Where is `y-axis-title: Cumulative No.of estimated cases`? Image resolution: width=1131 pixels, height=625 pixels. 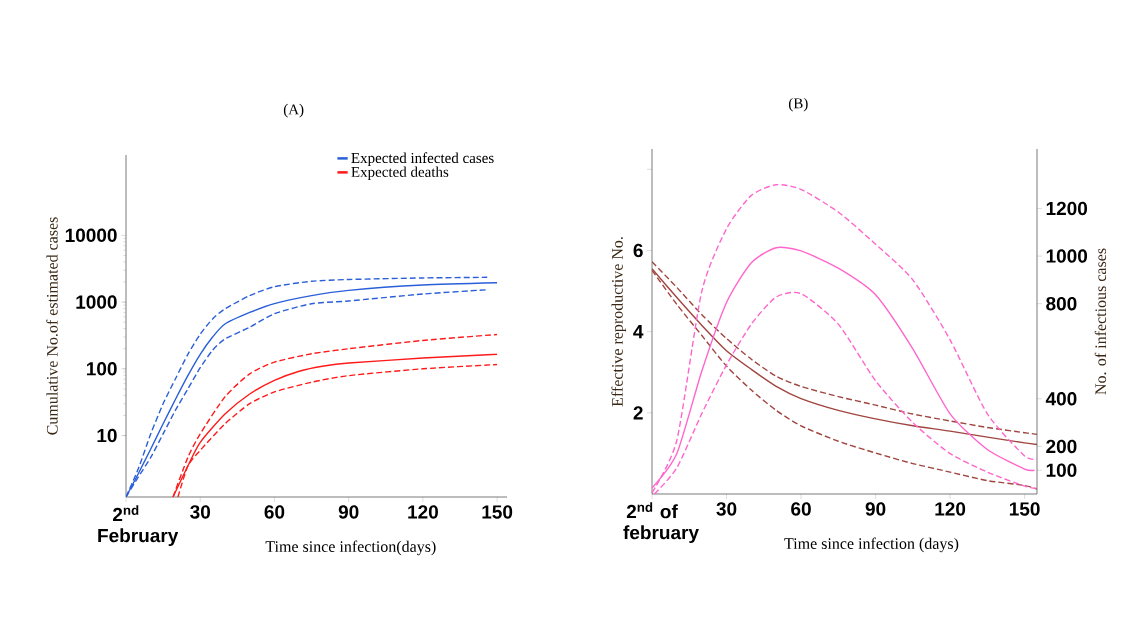 y-axis-title: Cumulative No.of estimated cases is located at coordinates (52, 326).